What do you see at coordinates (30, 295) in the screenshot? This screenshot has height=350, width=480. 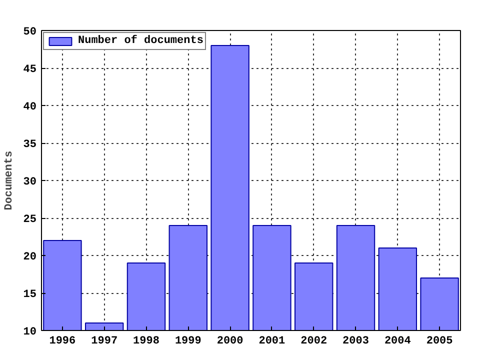 I see `y-tick-label: 15` at bounding box center [30, 295].